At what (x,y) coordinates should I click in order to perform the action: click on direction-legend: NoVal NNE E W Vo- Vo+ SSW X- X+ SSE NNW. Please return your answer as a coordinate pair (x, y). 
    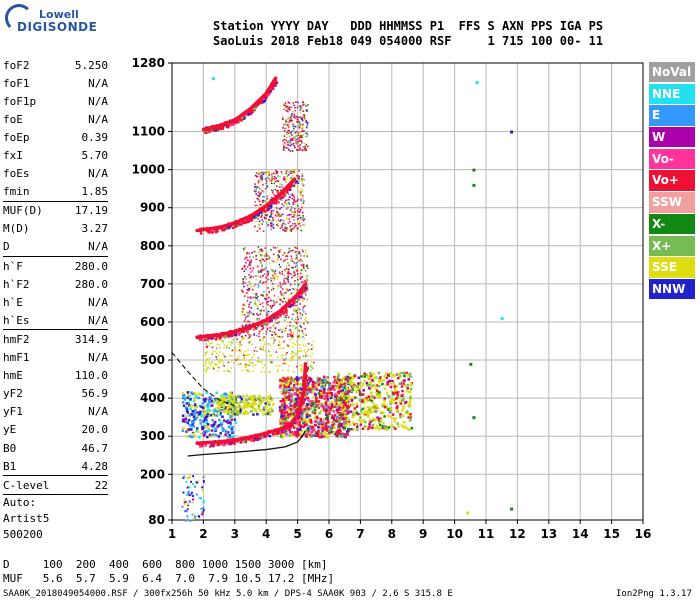
    Looking at the image, I should click on (672, 181).